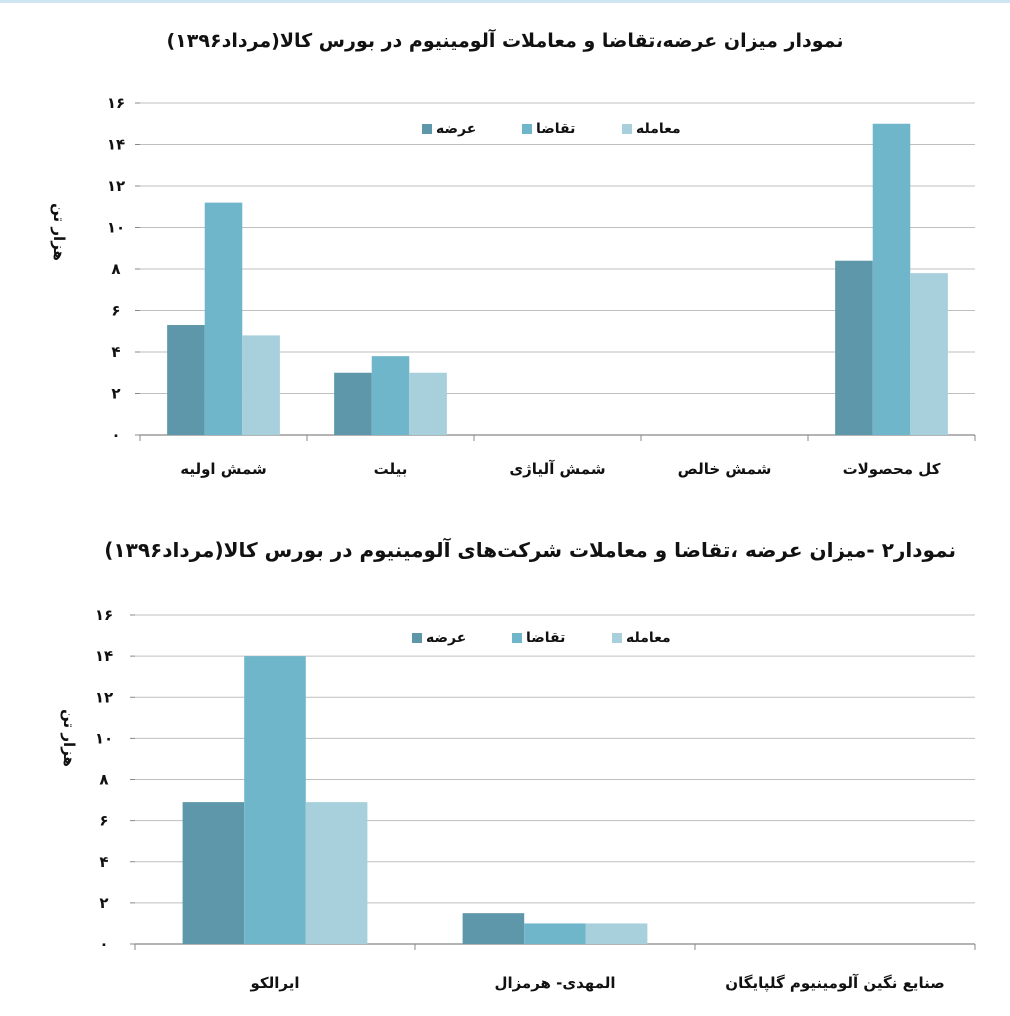 This screenshot has width=1010, height=1016. I want to click on x-category-label: صنایع نگین آلومینیوم گلپایگان, so click(834, 983).